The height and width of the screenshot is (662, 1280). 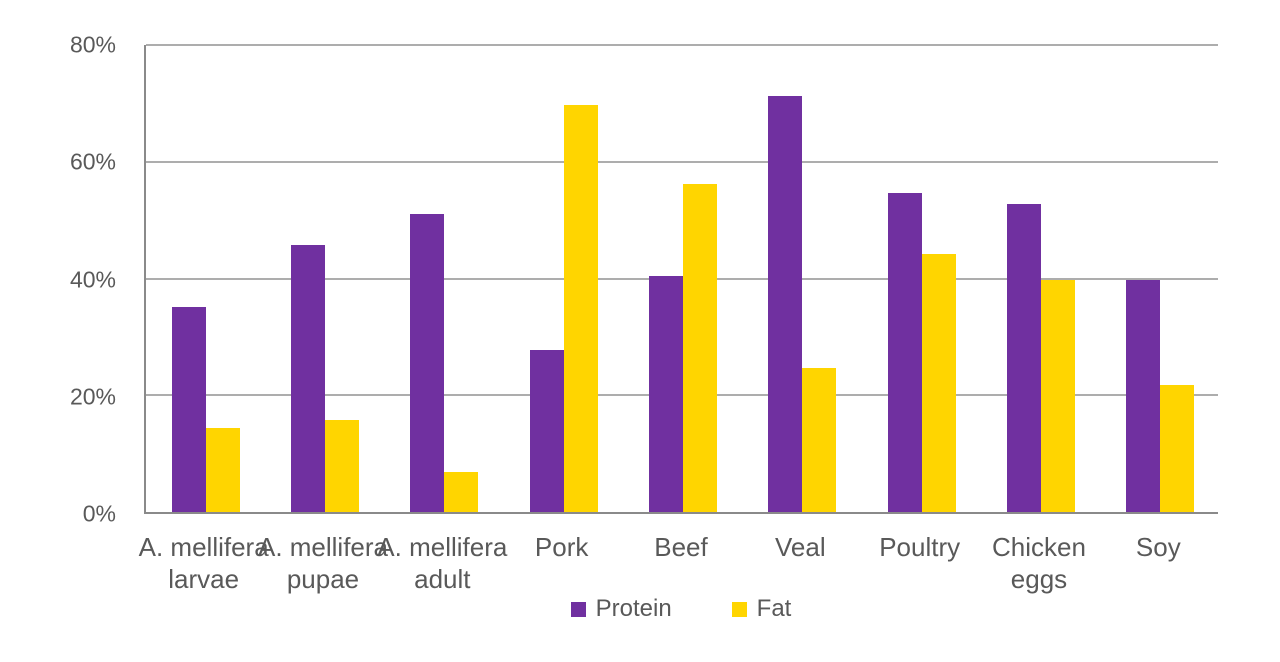 What do you see at coordinates (800, 547) in the screenshot?
I see `x-tick-label: Veal` at bounding box center [800, 547].